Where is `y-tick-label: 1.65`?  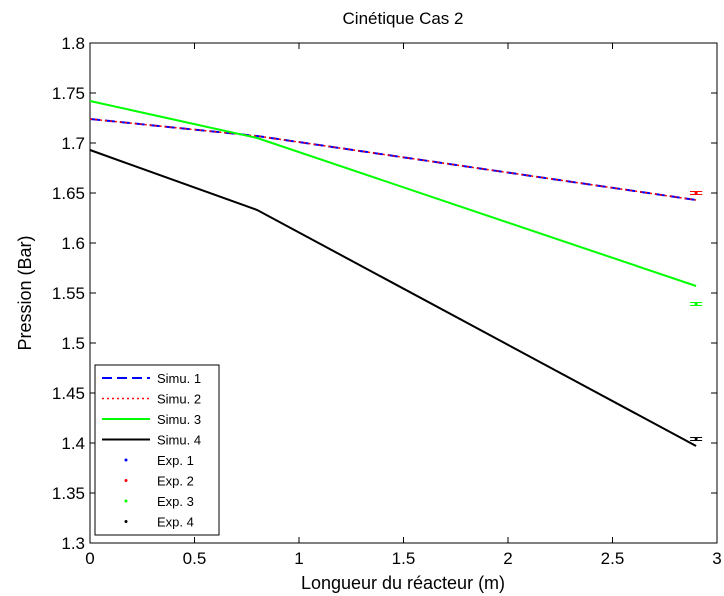 y-tick-label: 1.65 is located at coordinates (68, 193).